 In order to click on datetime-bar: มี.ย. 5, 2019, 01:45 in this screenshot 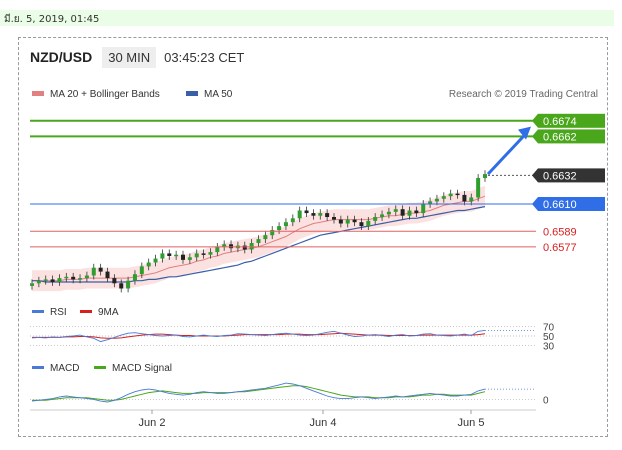, I will do `click(307, 18)`.